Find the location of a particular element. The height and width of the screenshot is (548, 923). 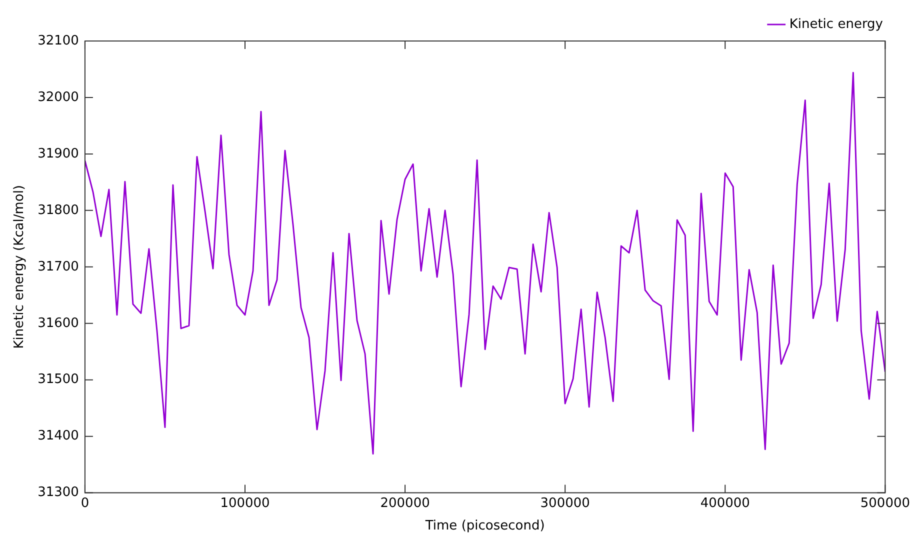

y-tick-label: 31900 is located at coordinates (58, 154).